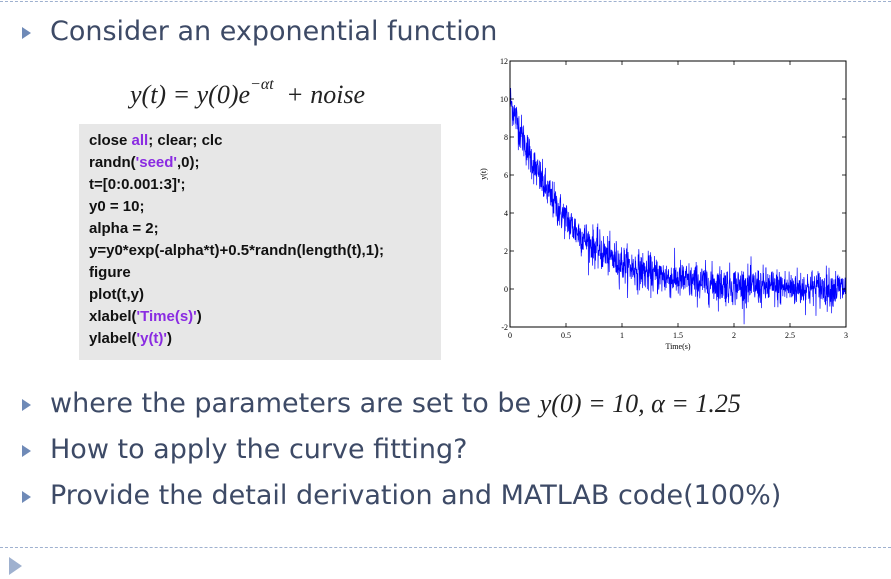 The image size is (891, 579). What do you see at coordinates (15, 566) in the screenshot?
I see `next-slide-arrow-icon` at bounding box center [15, 566].